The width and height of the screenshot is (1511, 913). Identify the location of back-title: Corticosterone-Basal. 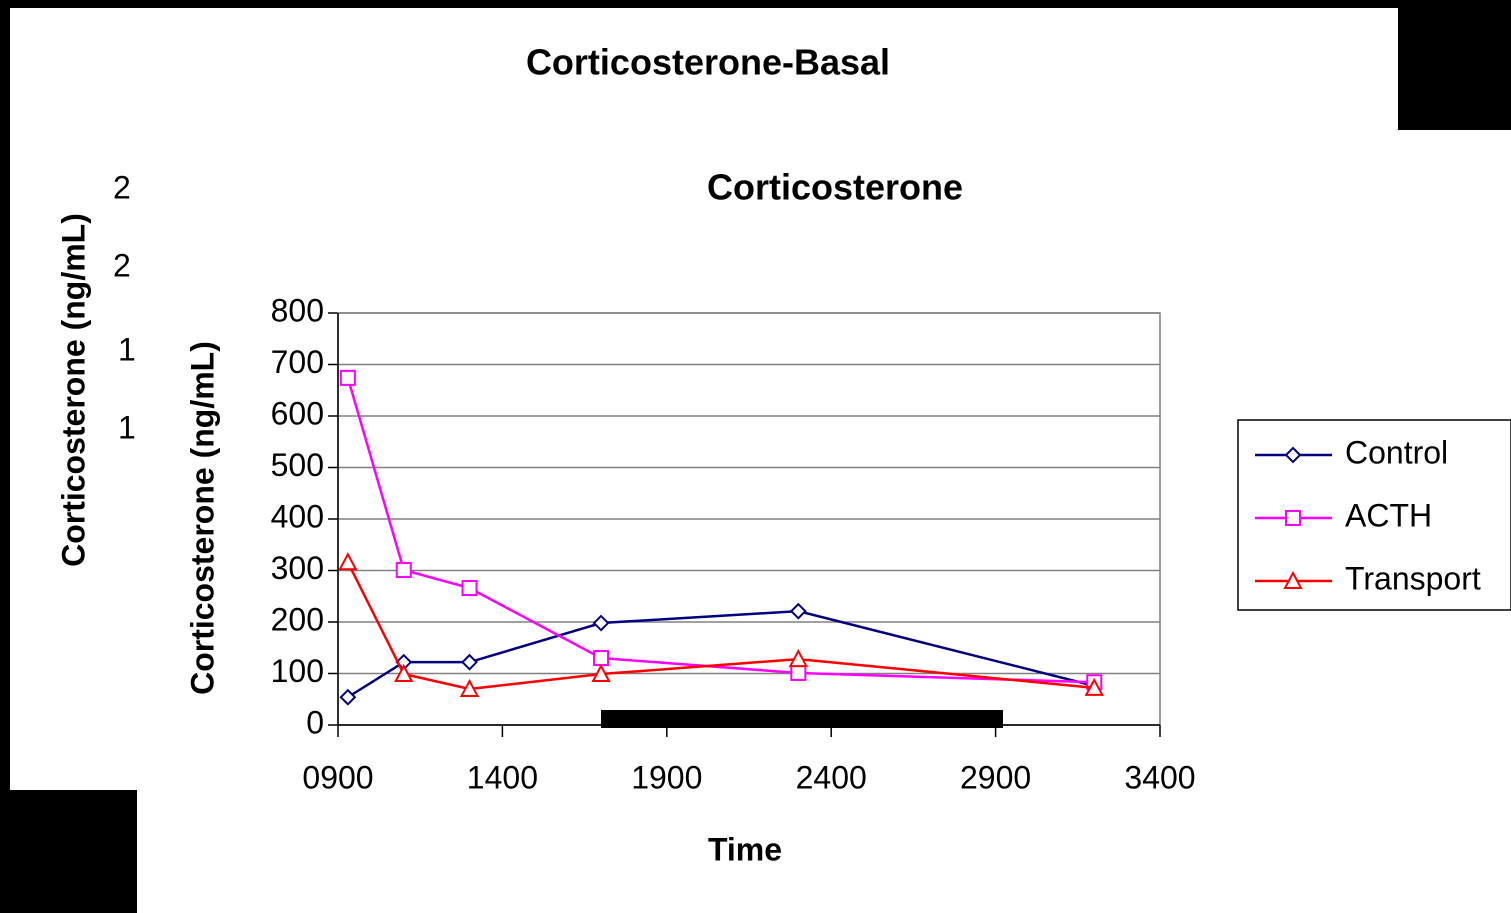
(708, 62).